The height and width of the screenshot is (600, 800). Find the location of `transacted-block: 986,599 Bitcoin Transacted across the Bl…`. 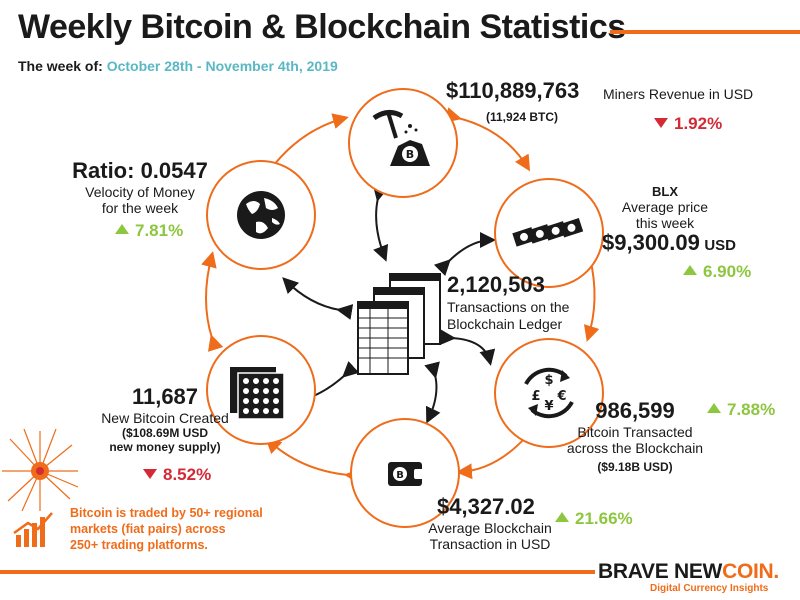

transacted-block: 986,599 Bitcoin Transacted across the Bl… is located at coordinates (635, 436).